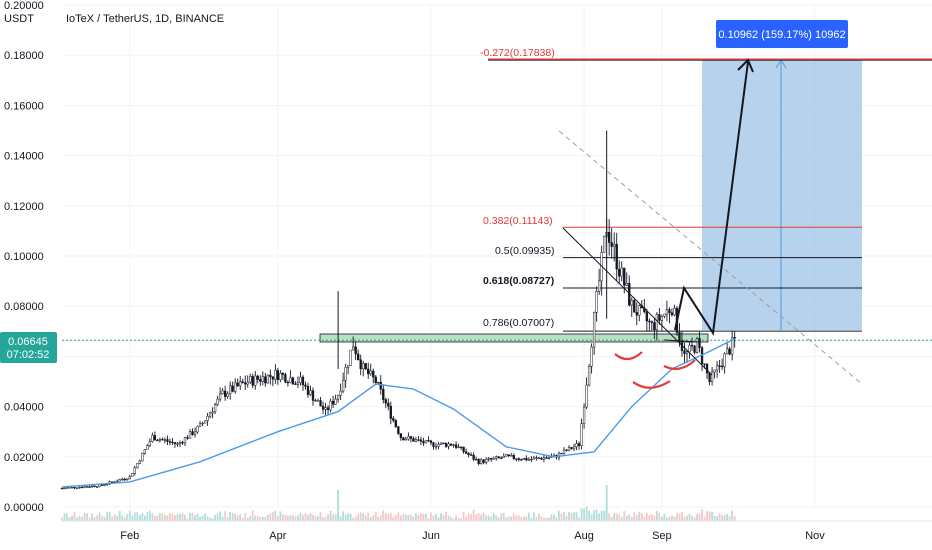 This screenshot has width=932, height=550. Describe the element at coordinates (628, 356) in the screenshot. I see `left-shoulder-arc` at that location.